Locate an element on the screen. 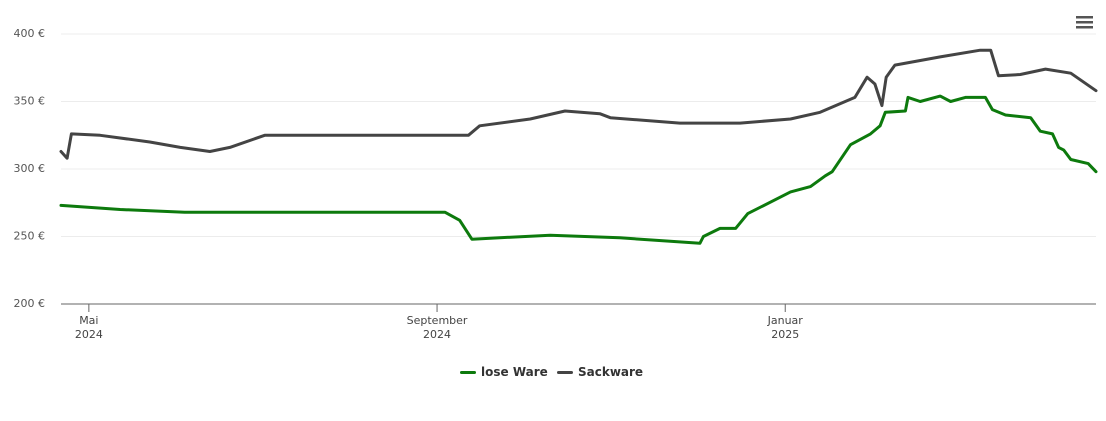 This screenshot has width=1106, height=421. x-tick-label: September 2024 is located at coordinates (437, 327).